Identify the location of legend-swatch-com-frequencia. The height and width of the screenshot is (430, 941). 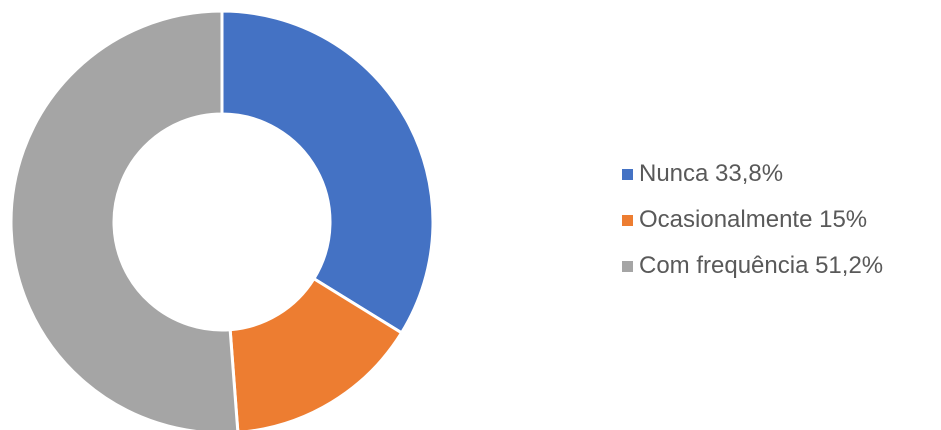
(627, 266).